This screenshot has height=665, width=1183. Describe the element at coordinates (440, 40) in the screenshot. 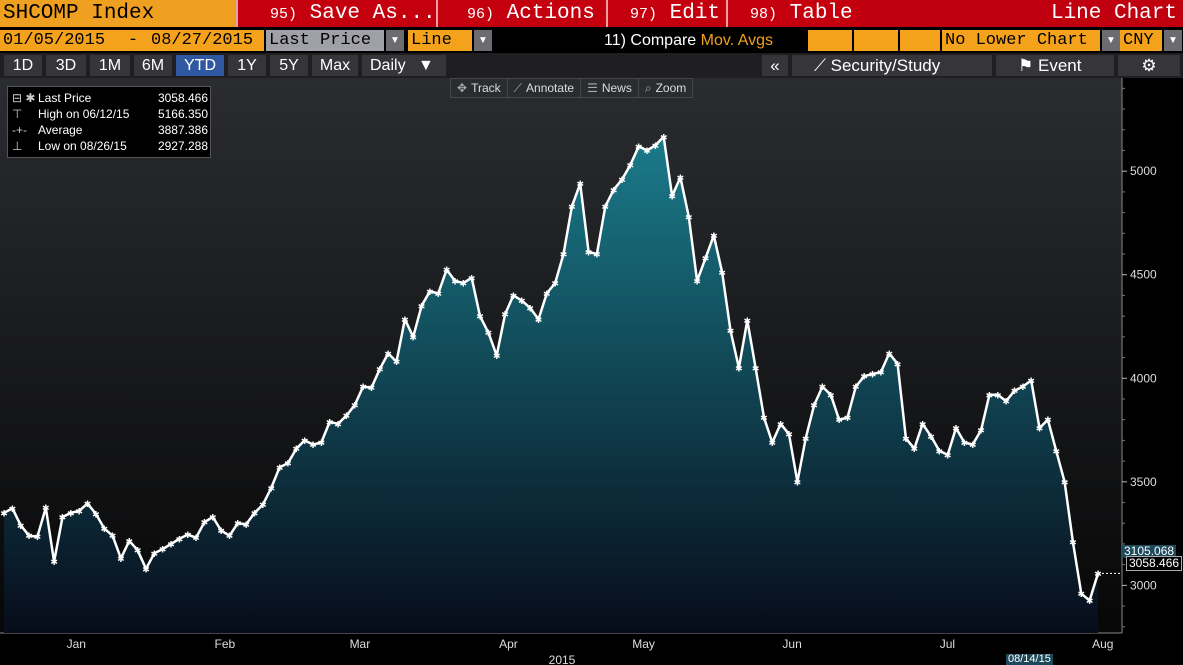

I see `style-select: Line` at that location.